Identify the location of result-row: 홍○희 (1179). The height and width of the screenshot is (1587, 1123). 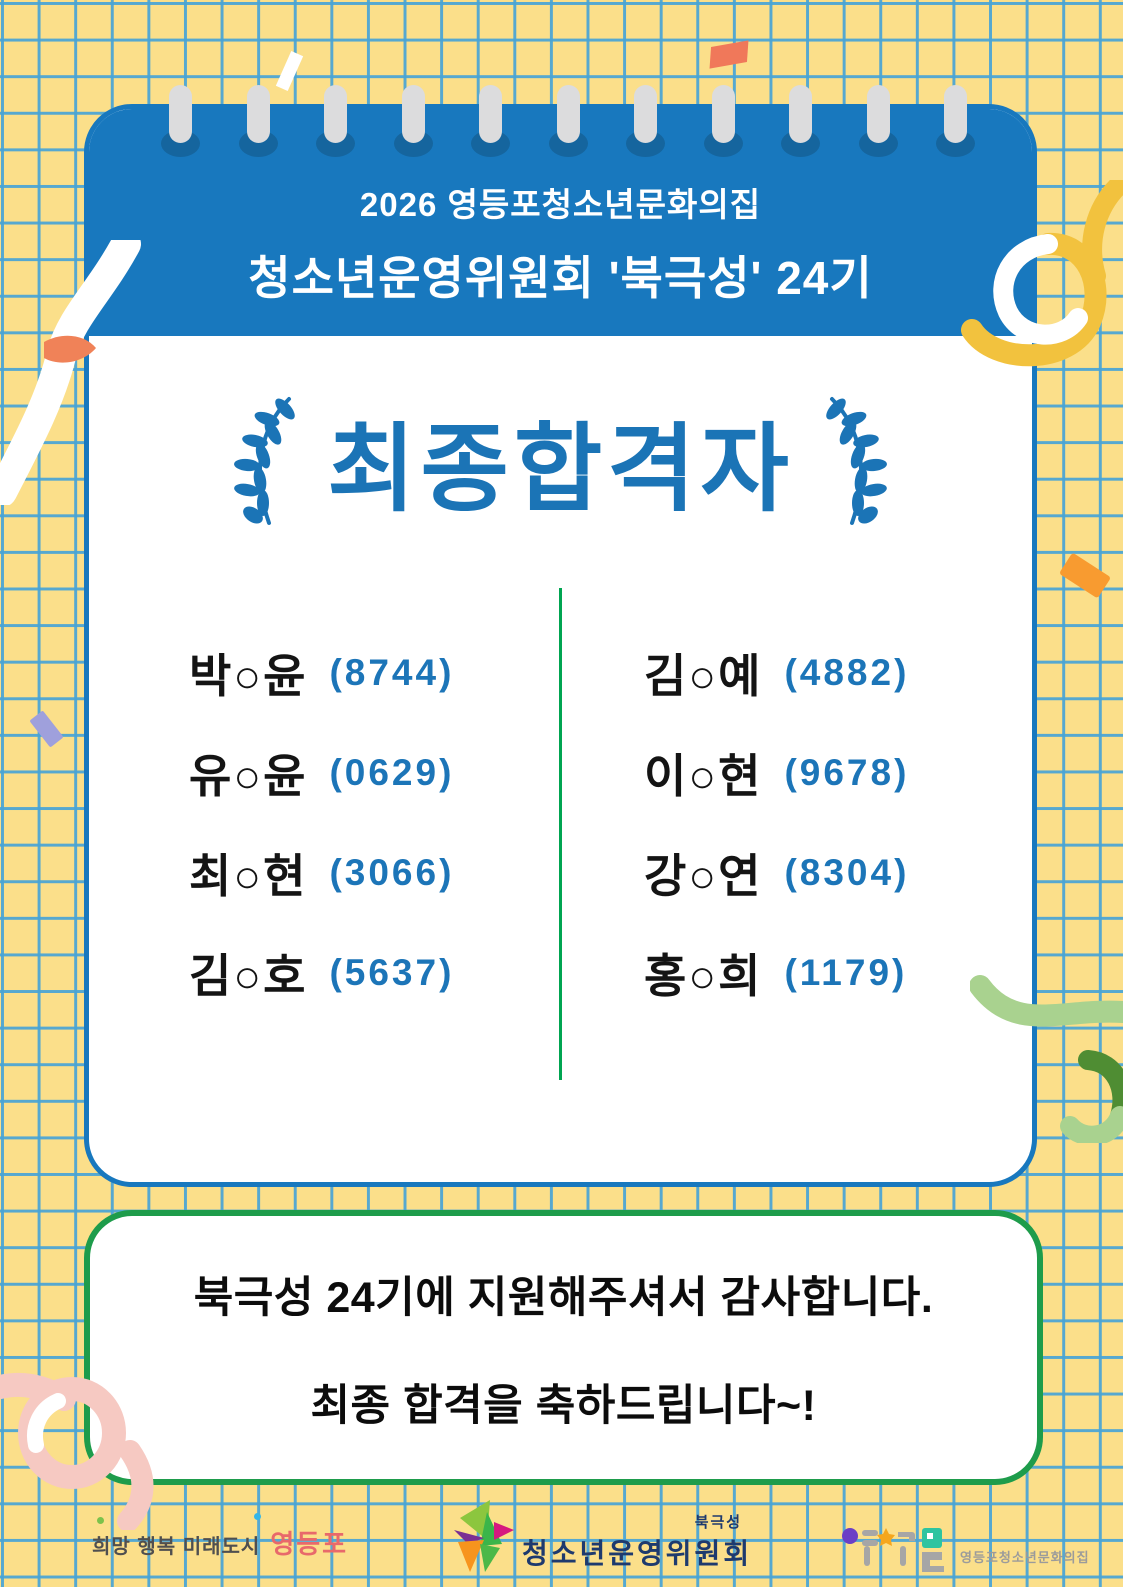
(776, 973).